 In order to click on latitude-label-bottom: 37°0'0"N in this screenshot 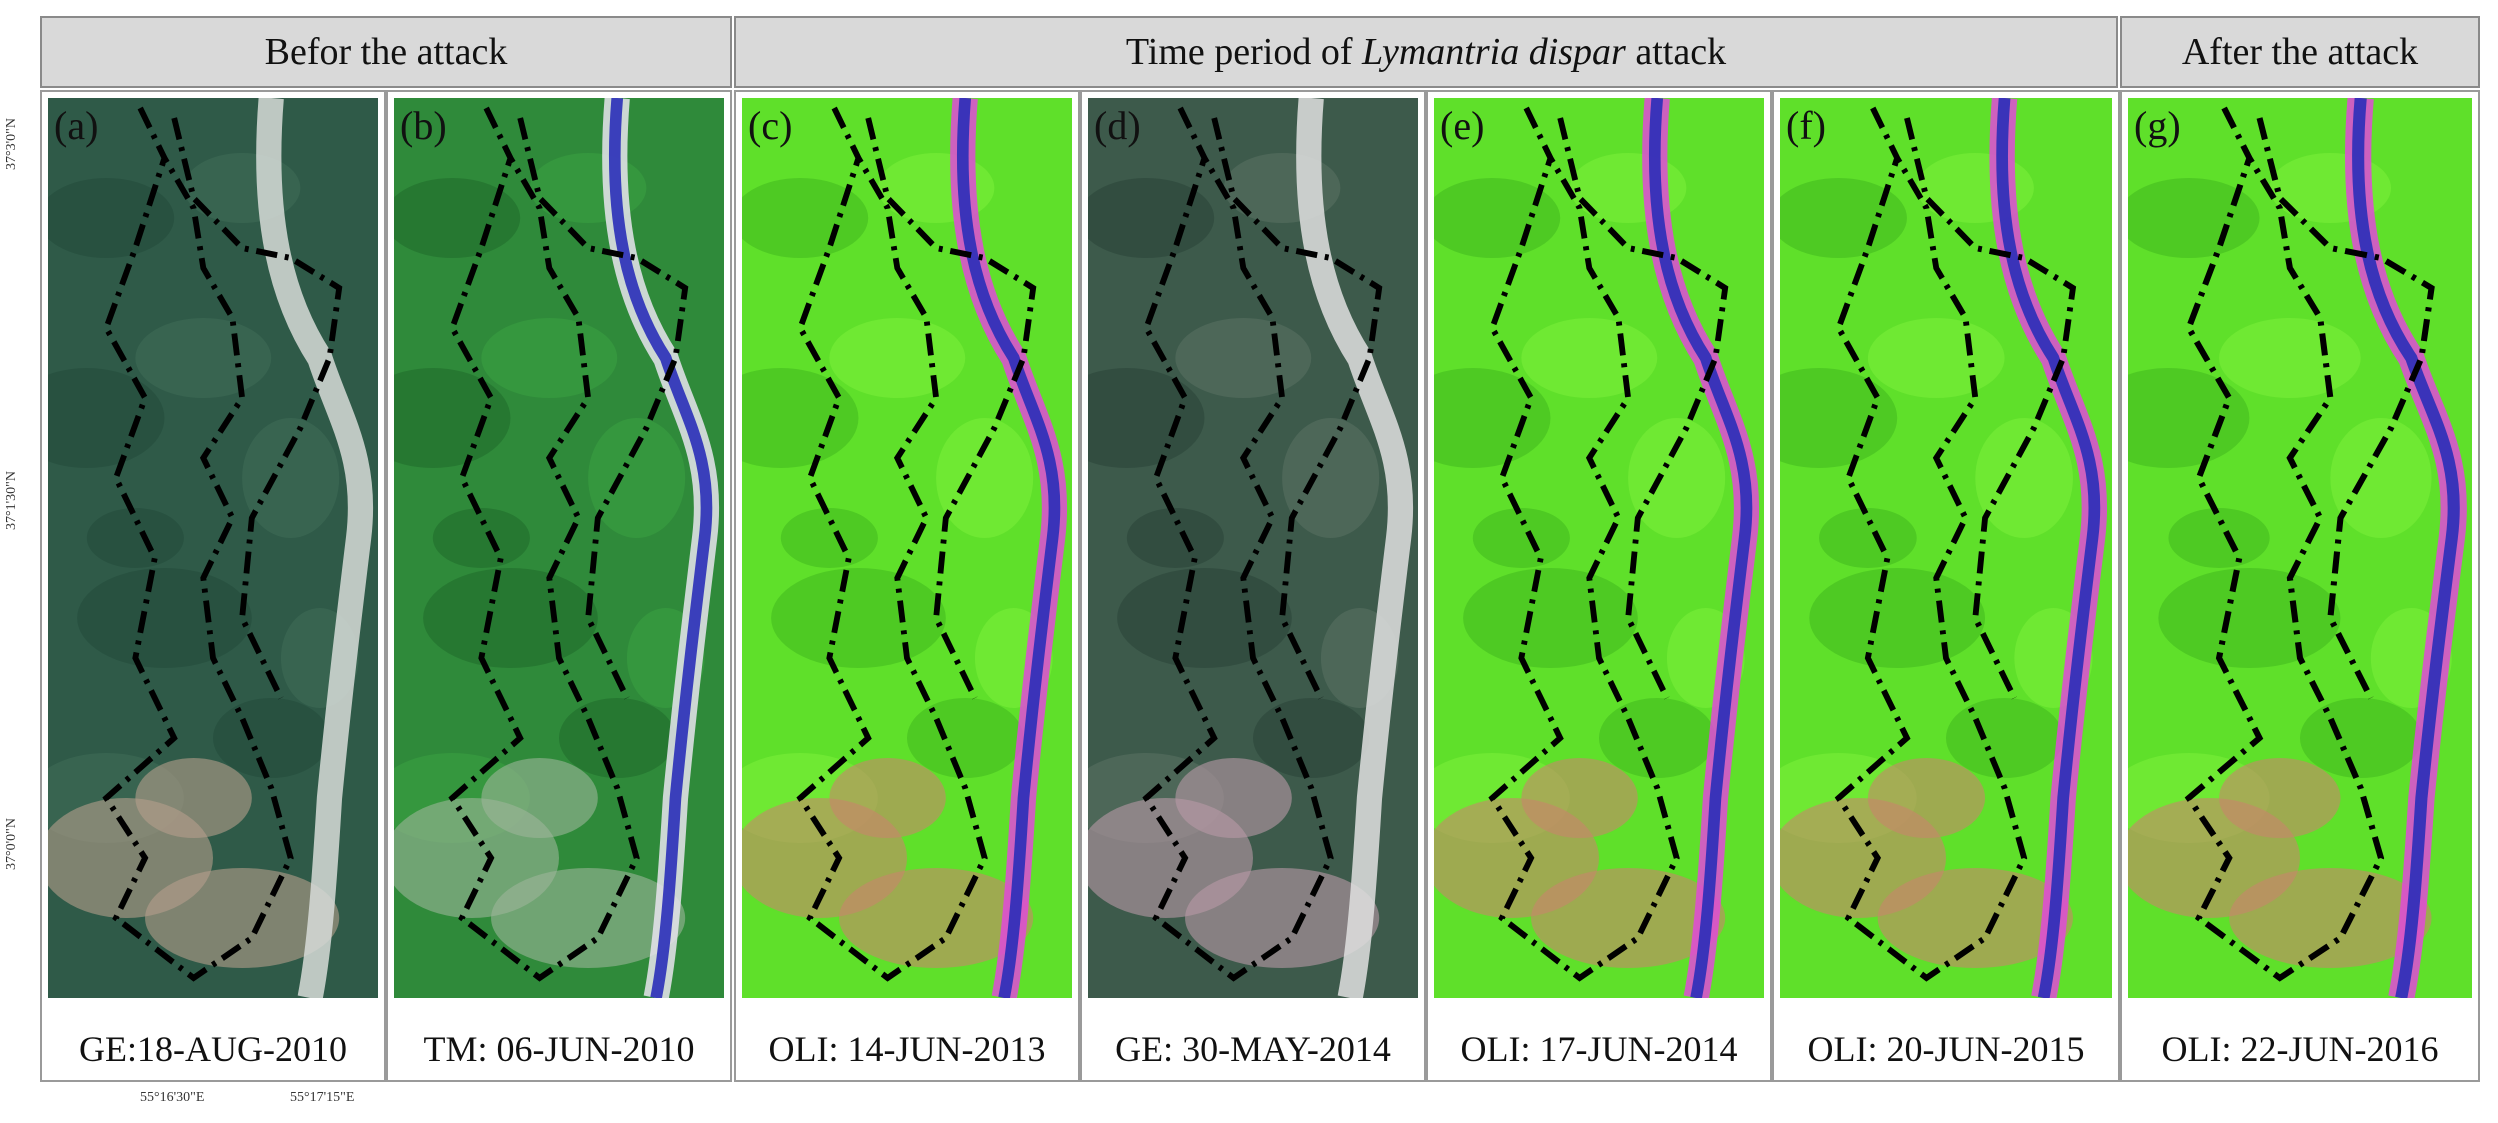, I will do `click(11, 844)`.